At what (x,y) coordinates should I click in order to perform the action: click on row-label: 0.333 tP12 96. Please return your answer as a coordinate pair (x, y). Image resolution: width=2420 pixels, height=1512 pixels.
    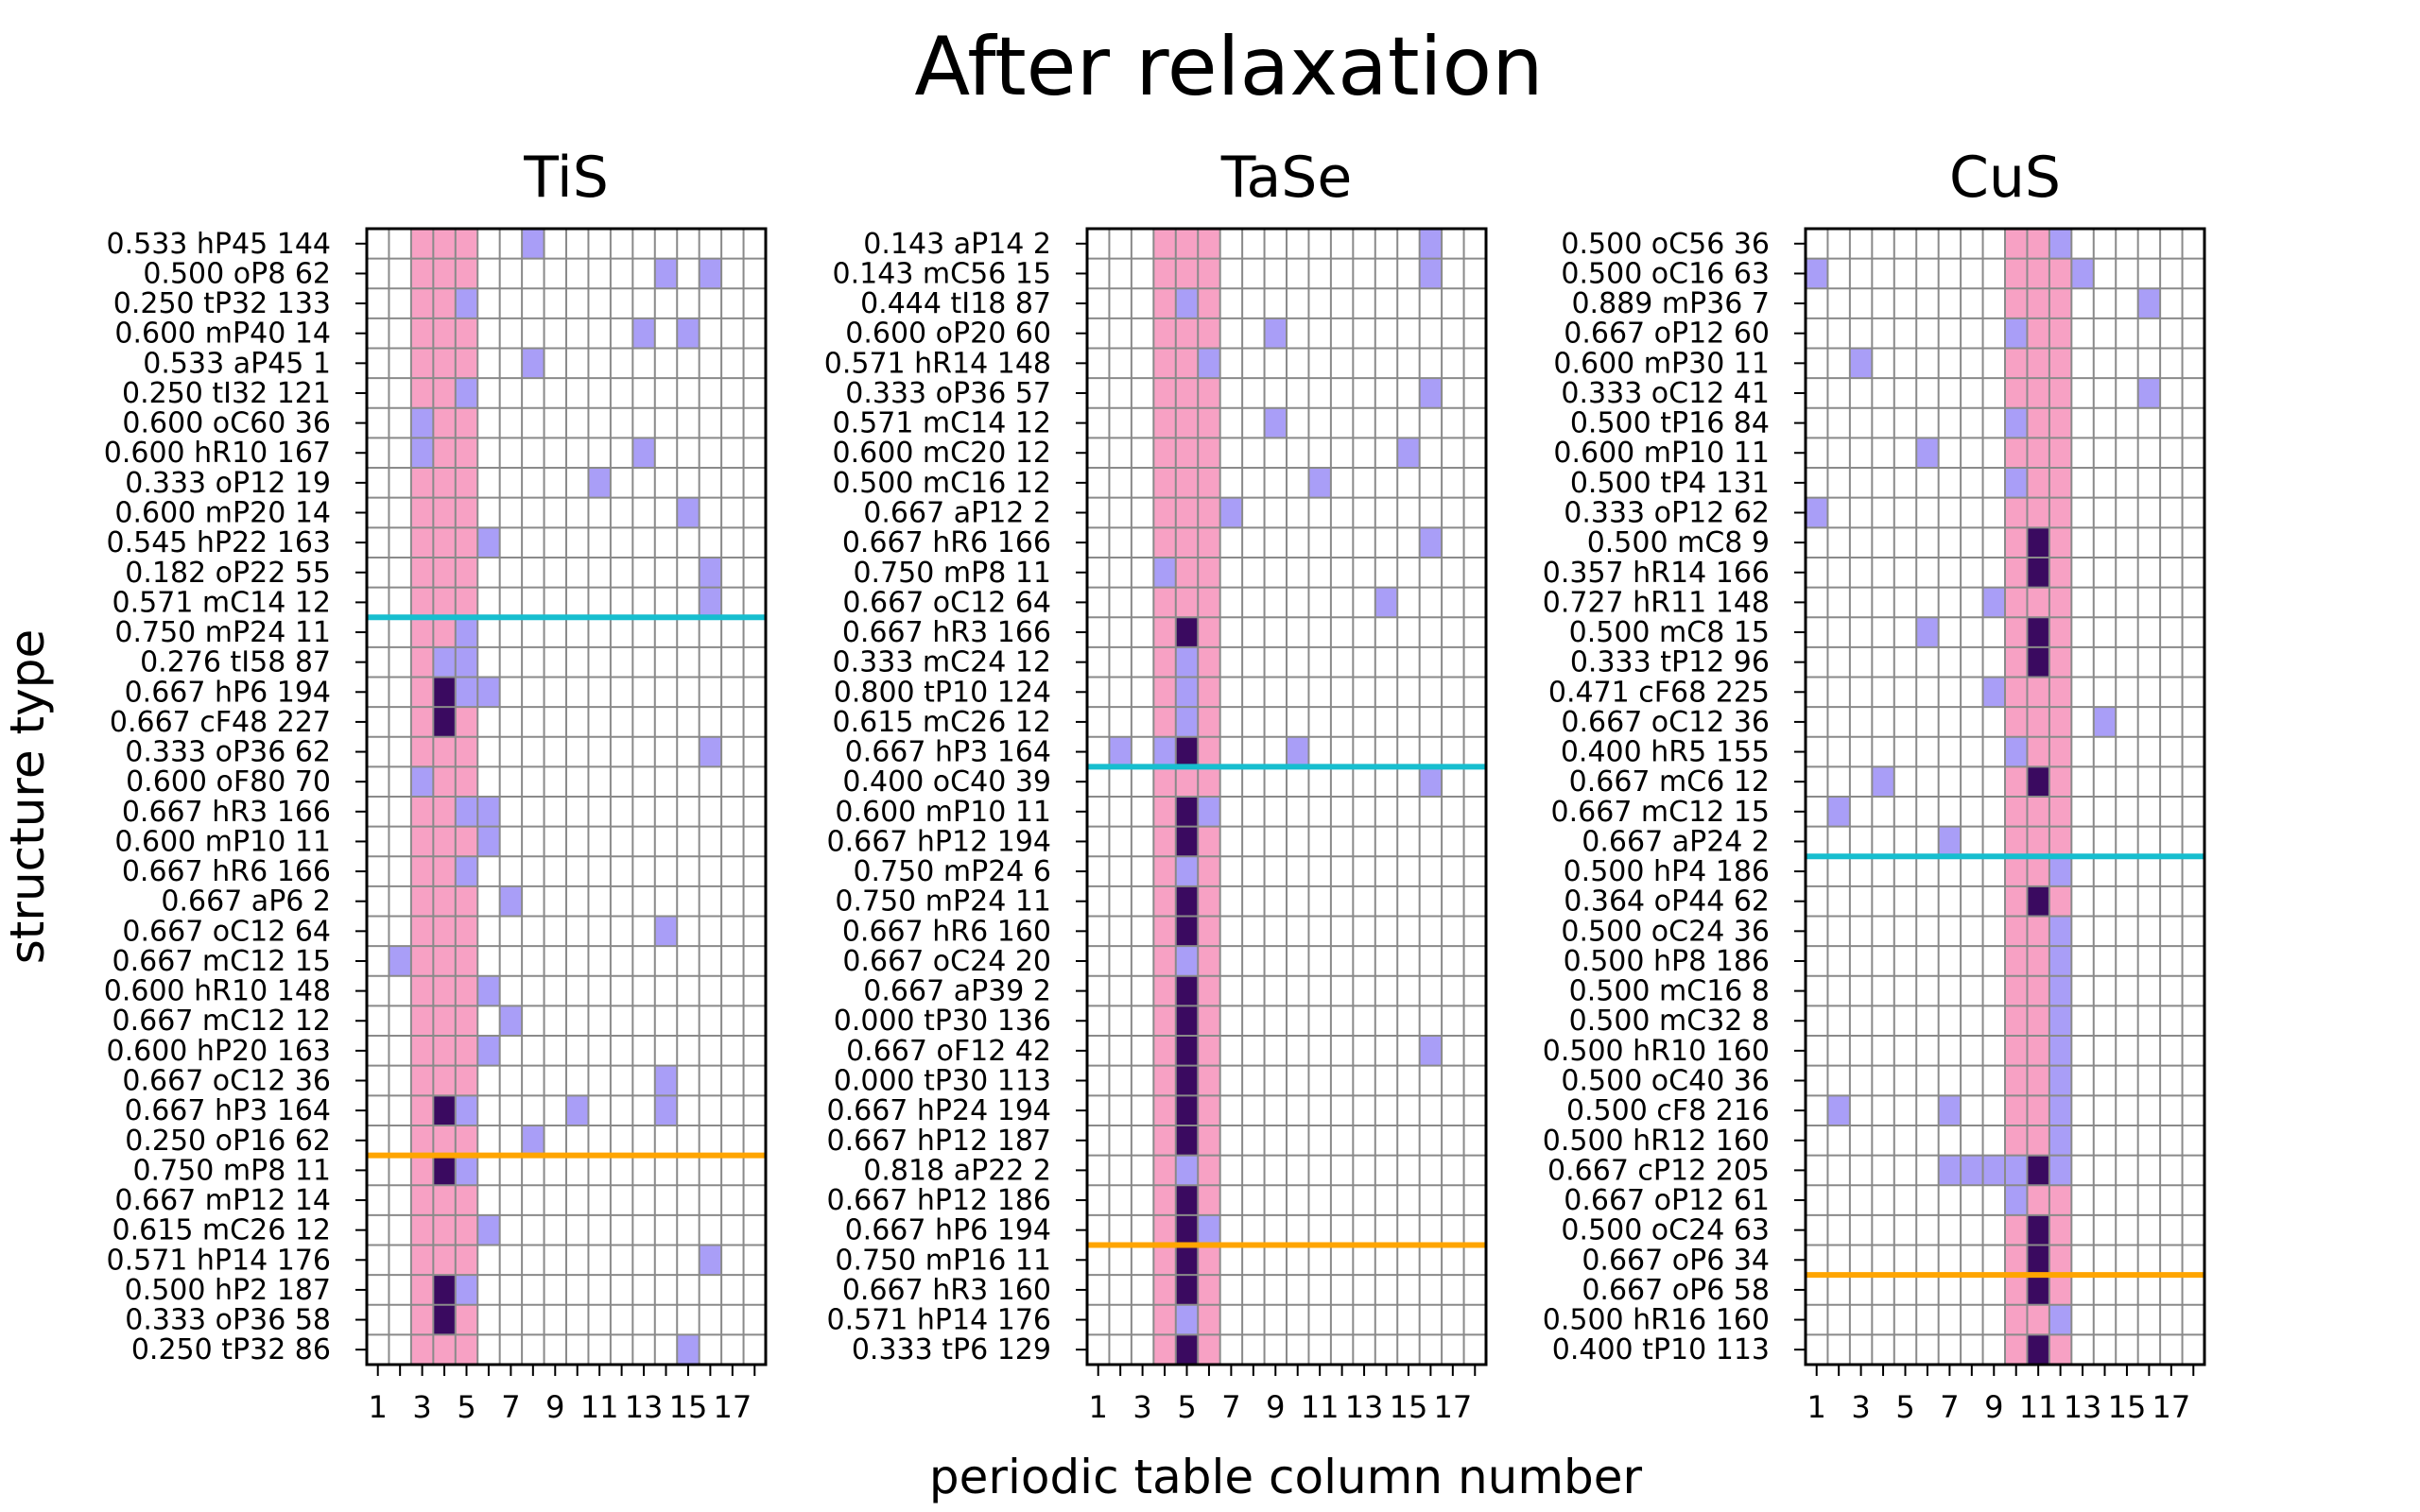
    Looking at the image, I should click on (1670, 662).